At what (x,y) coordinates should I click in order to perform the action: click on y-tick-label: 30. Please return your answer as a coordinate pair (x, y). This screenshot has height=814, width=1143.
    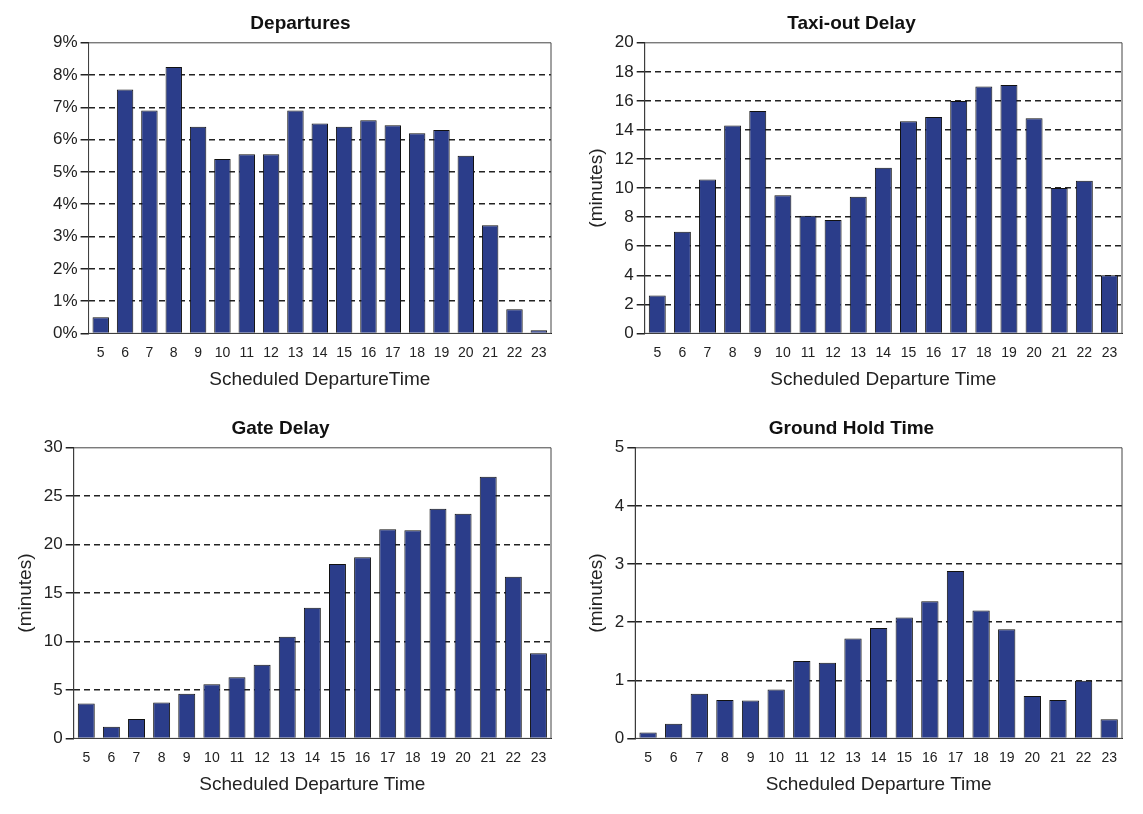
    Looking at the image, I should click on (53, 447).